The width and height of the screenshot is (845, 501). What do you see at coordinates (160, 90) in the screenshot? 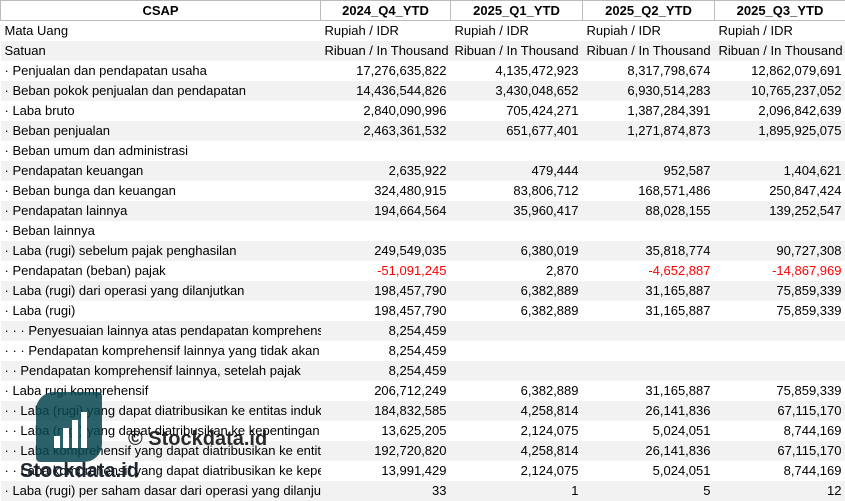
I see `row-label: · Beban pokok penjualan dan pendapatan` at bounding box center [160, 90].